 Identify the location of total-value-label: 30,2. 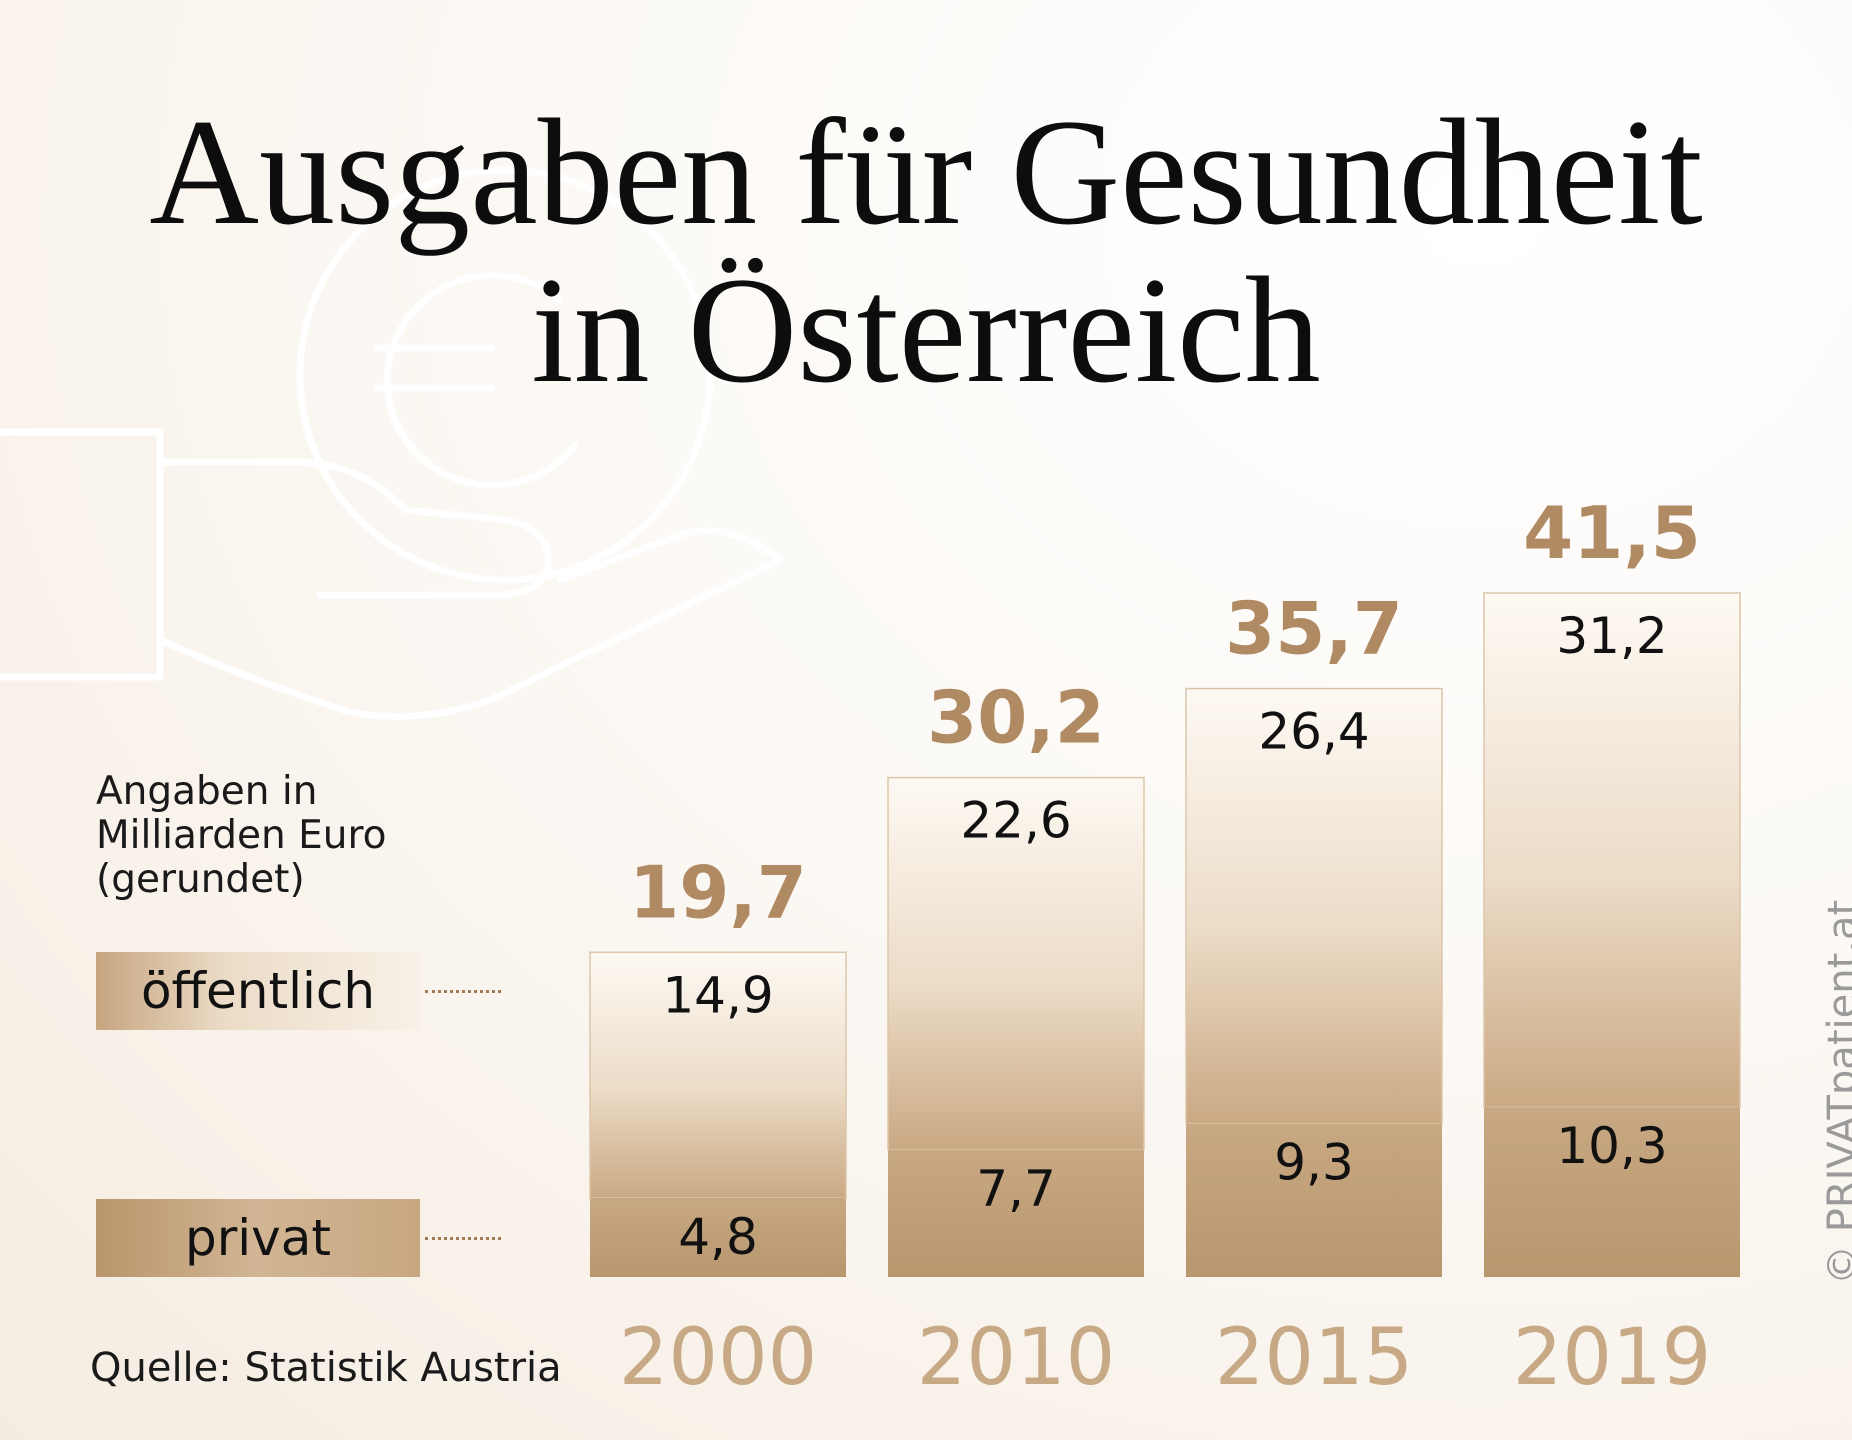
(1016, 718).